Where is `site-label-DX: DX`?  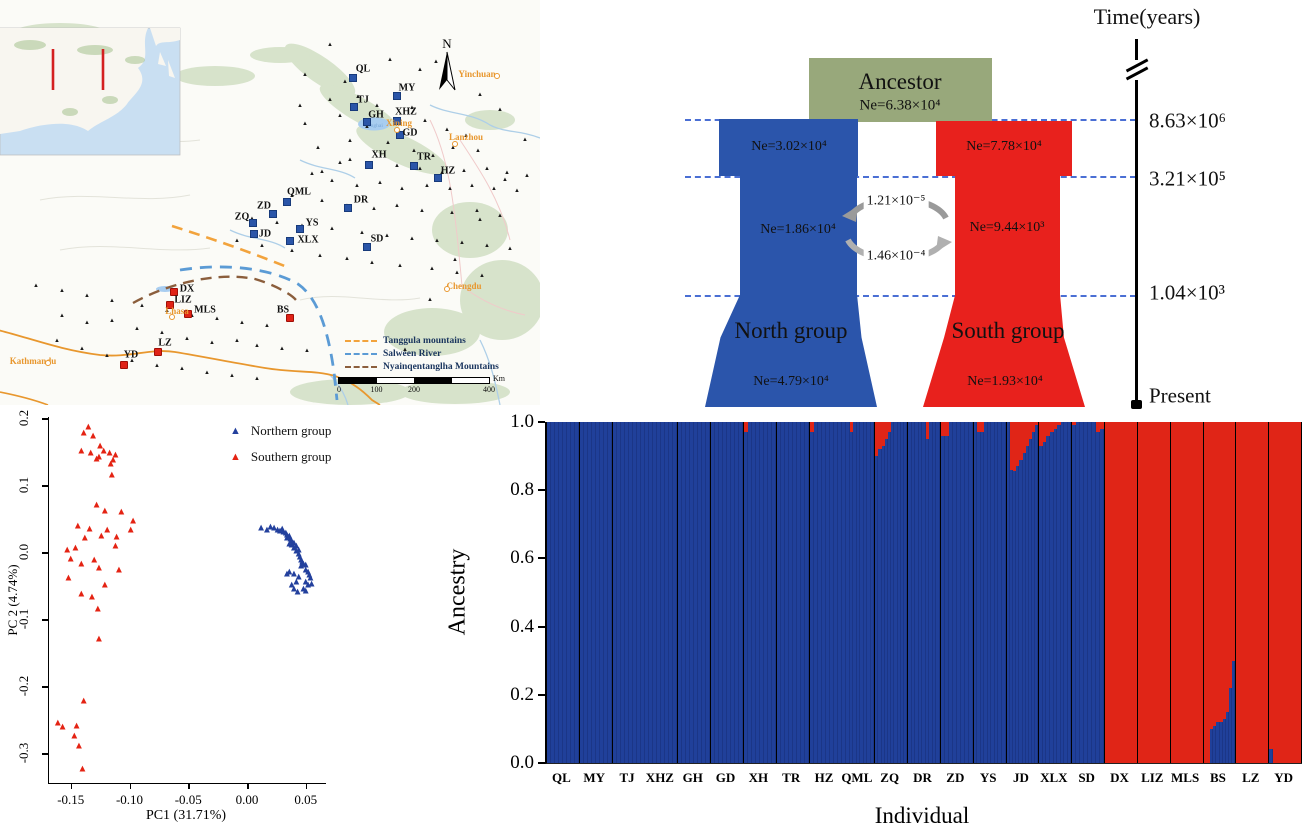
site-label-DX: DX is located at coordinates (187, 289).